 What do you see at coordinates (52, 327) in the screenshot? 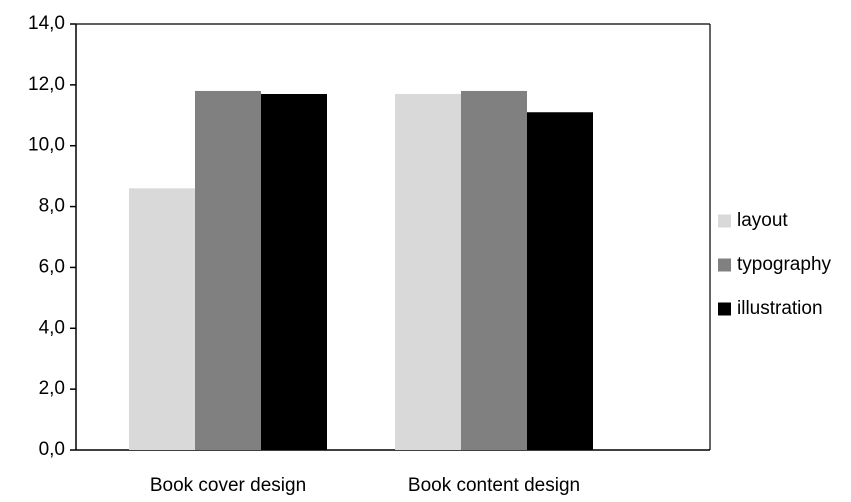
I see `y-tick-label: 4,0` at bounding box center [52, 327].